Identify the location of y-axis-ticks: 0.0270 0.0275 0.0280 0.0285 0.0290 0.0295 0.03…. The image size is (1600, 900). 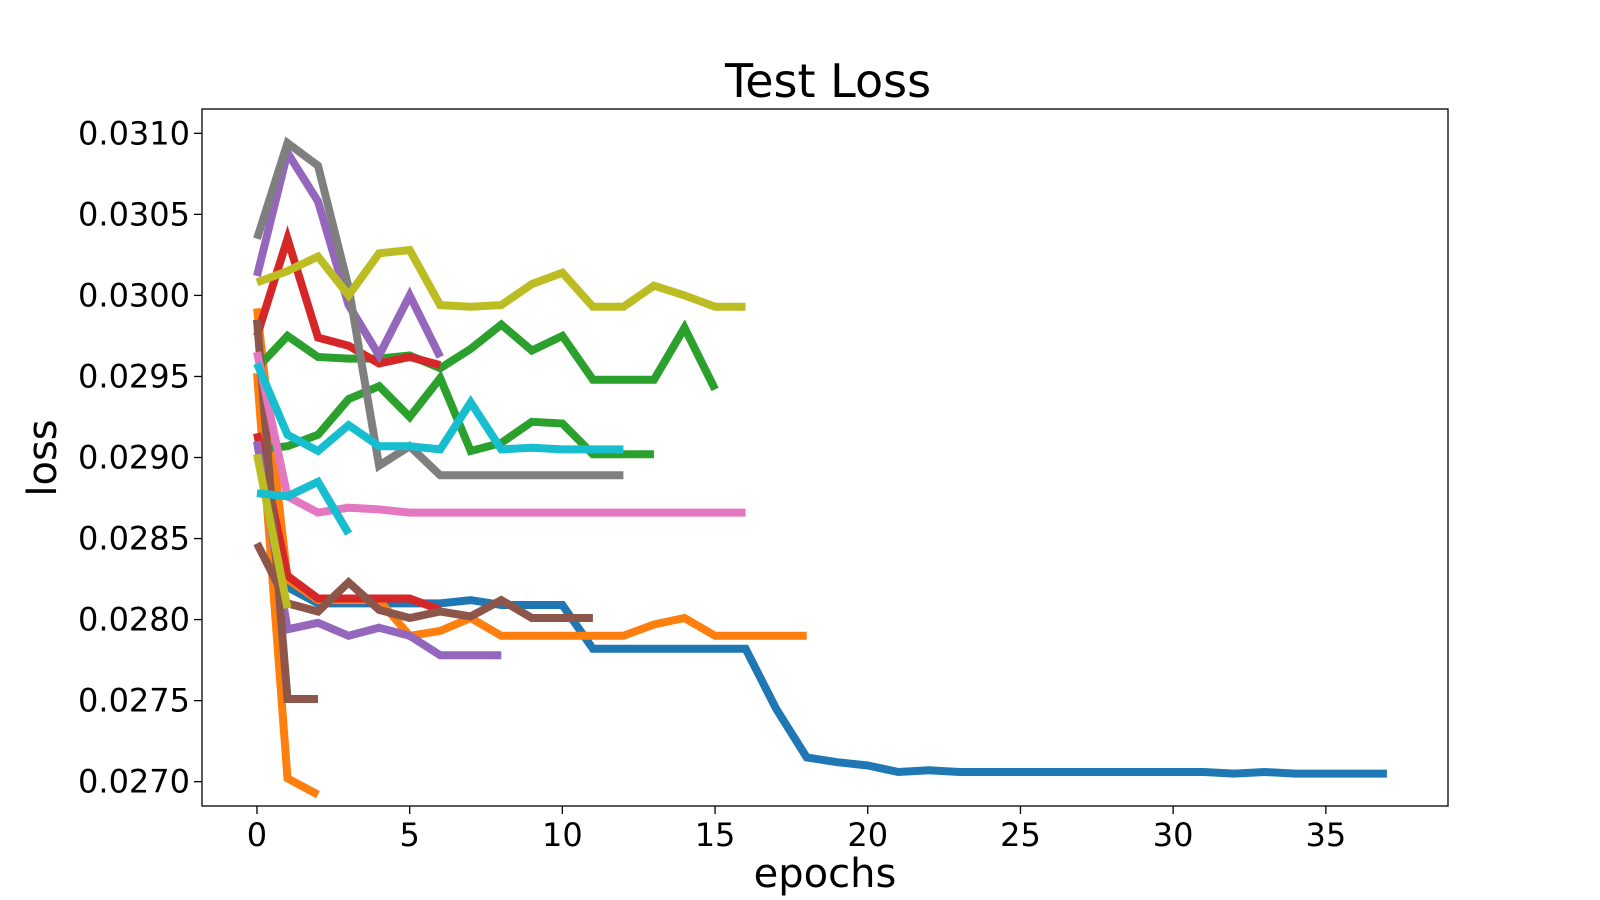
(140, 457).